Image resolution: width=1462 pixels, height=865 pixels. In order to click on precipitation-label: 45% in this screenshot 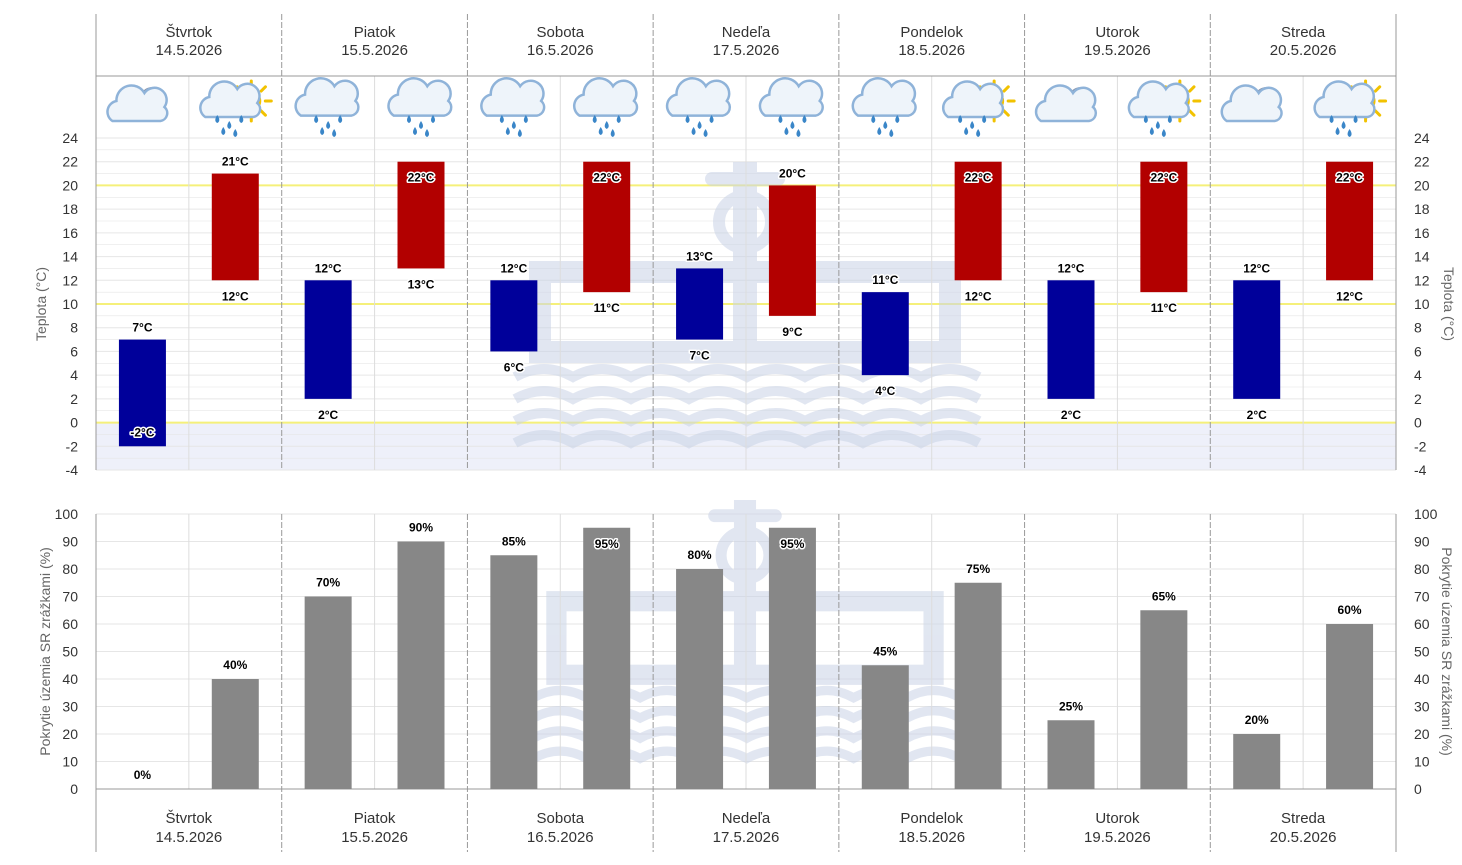, I will do `click(885, 651)`.